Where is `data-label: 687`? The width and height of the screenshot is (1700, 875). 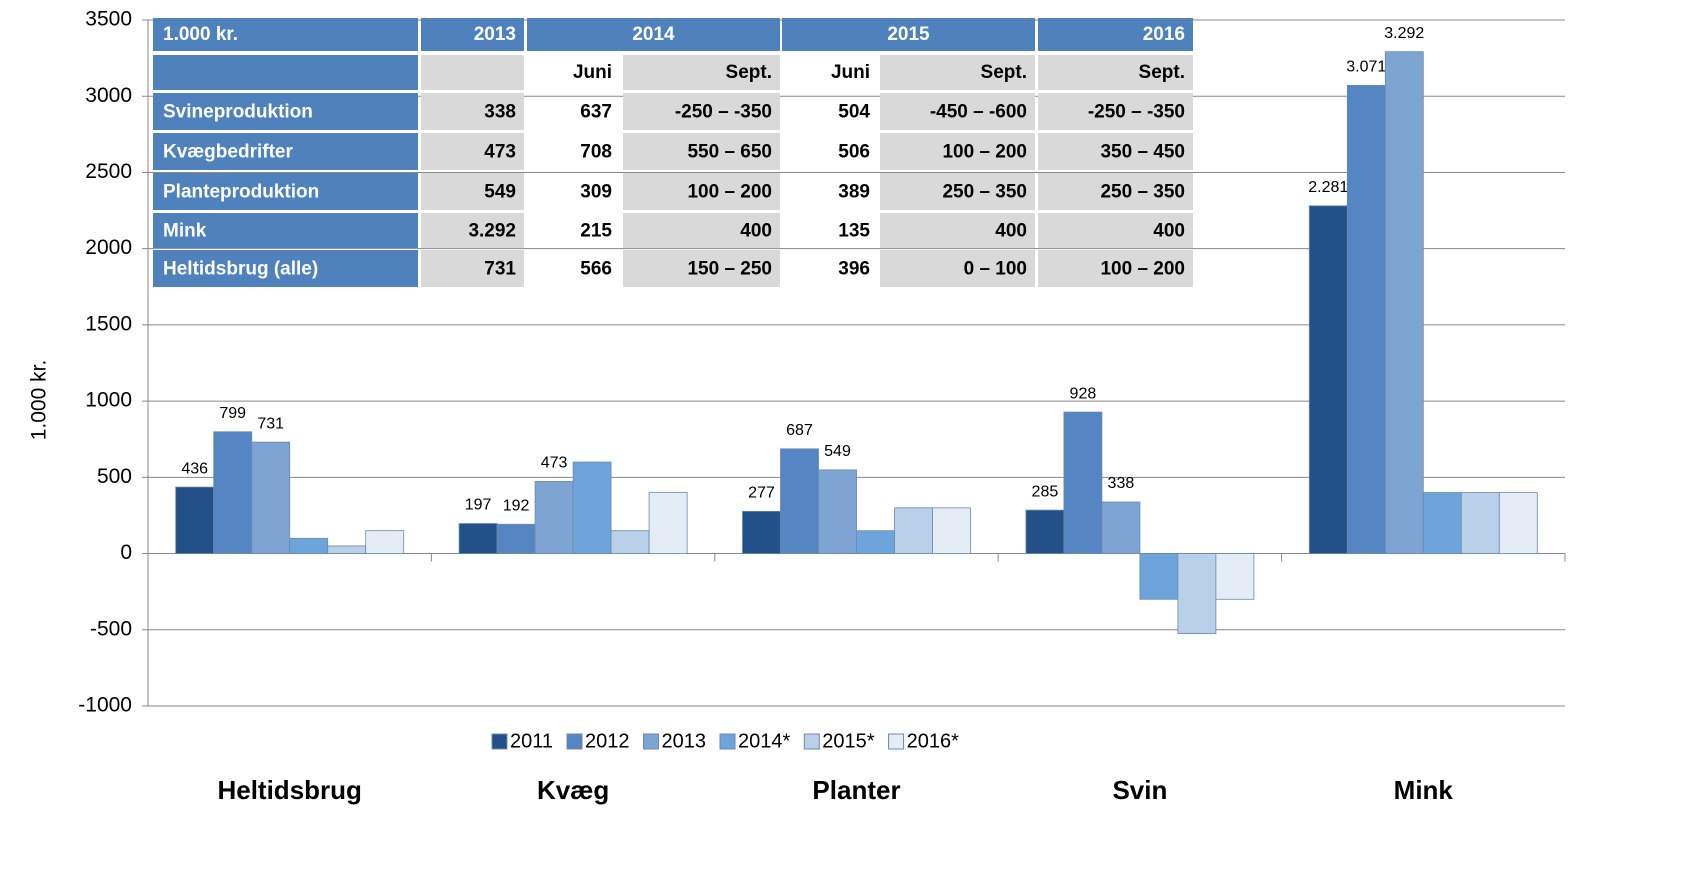 data-label: 687 is located at coordinates (799, 430).